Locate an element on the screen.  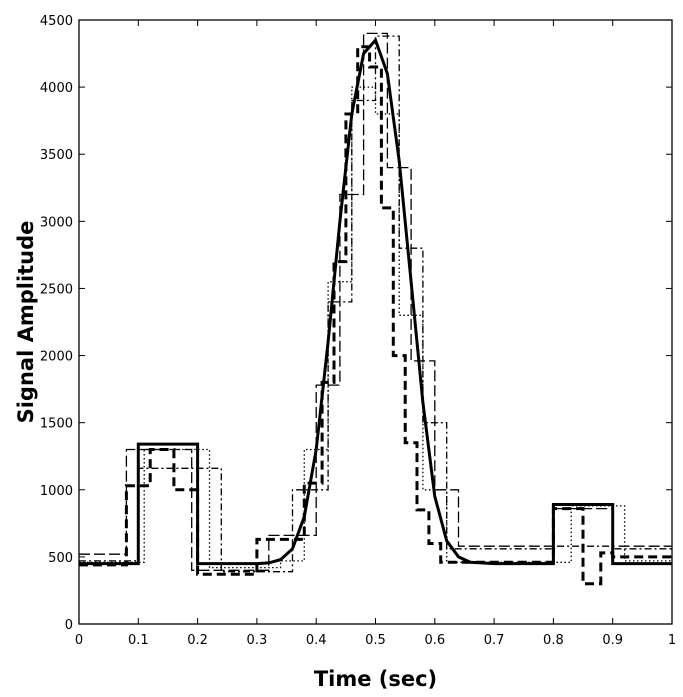
y-tick-label: 2500 is located at coordinates (56, 289).